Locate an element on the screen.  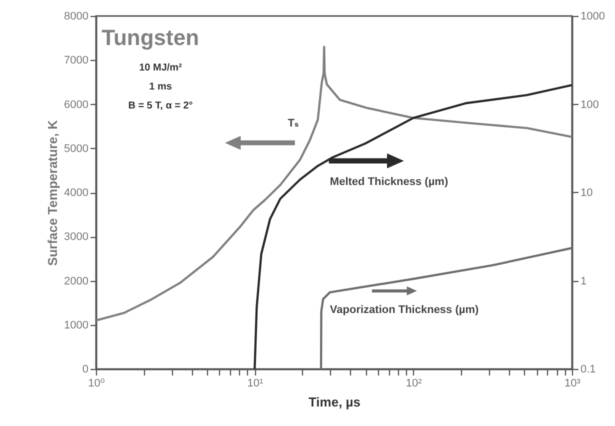
x-tick-label: 10² is located at coordinates (414, 384).